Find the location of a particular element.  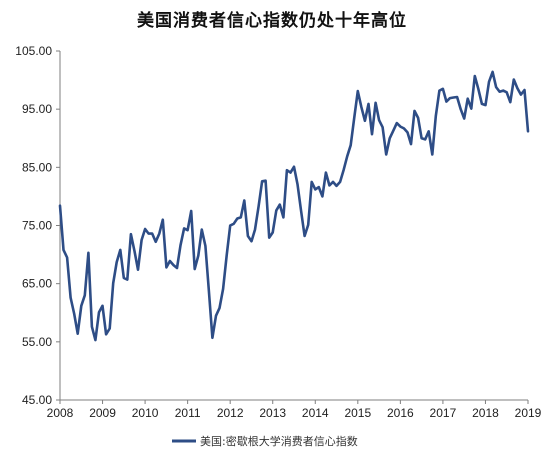

x-tick-label: 2011 is located at coordinates (188, 413).